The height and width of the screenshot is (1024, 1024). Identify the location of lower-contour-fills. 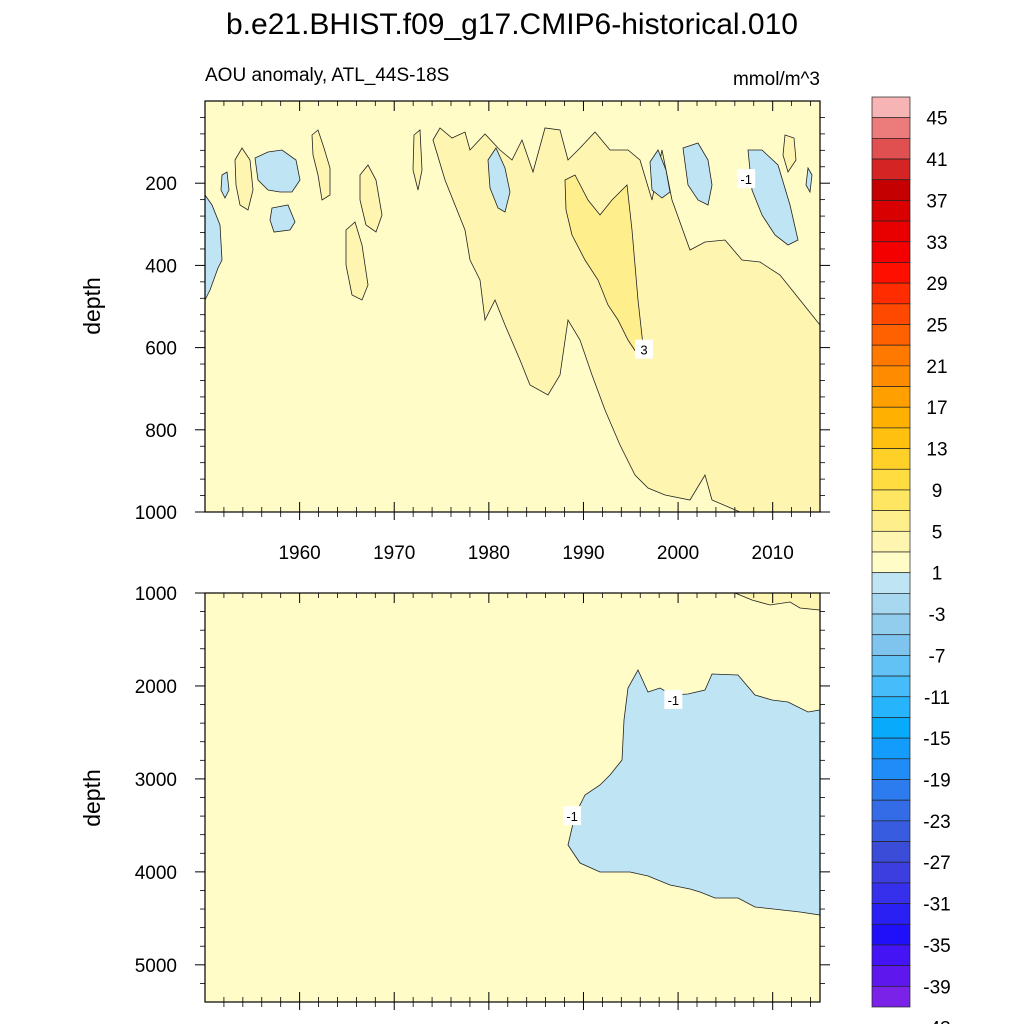
(694, 754).